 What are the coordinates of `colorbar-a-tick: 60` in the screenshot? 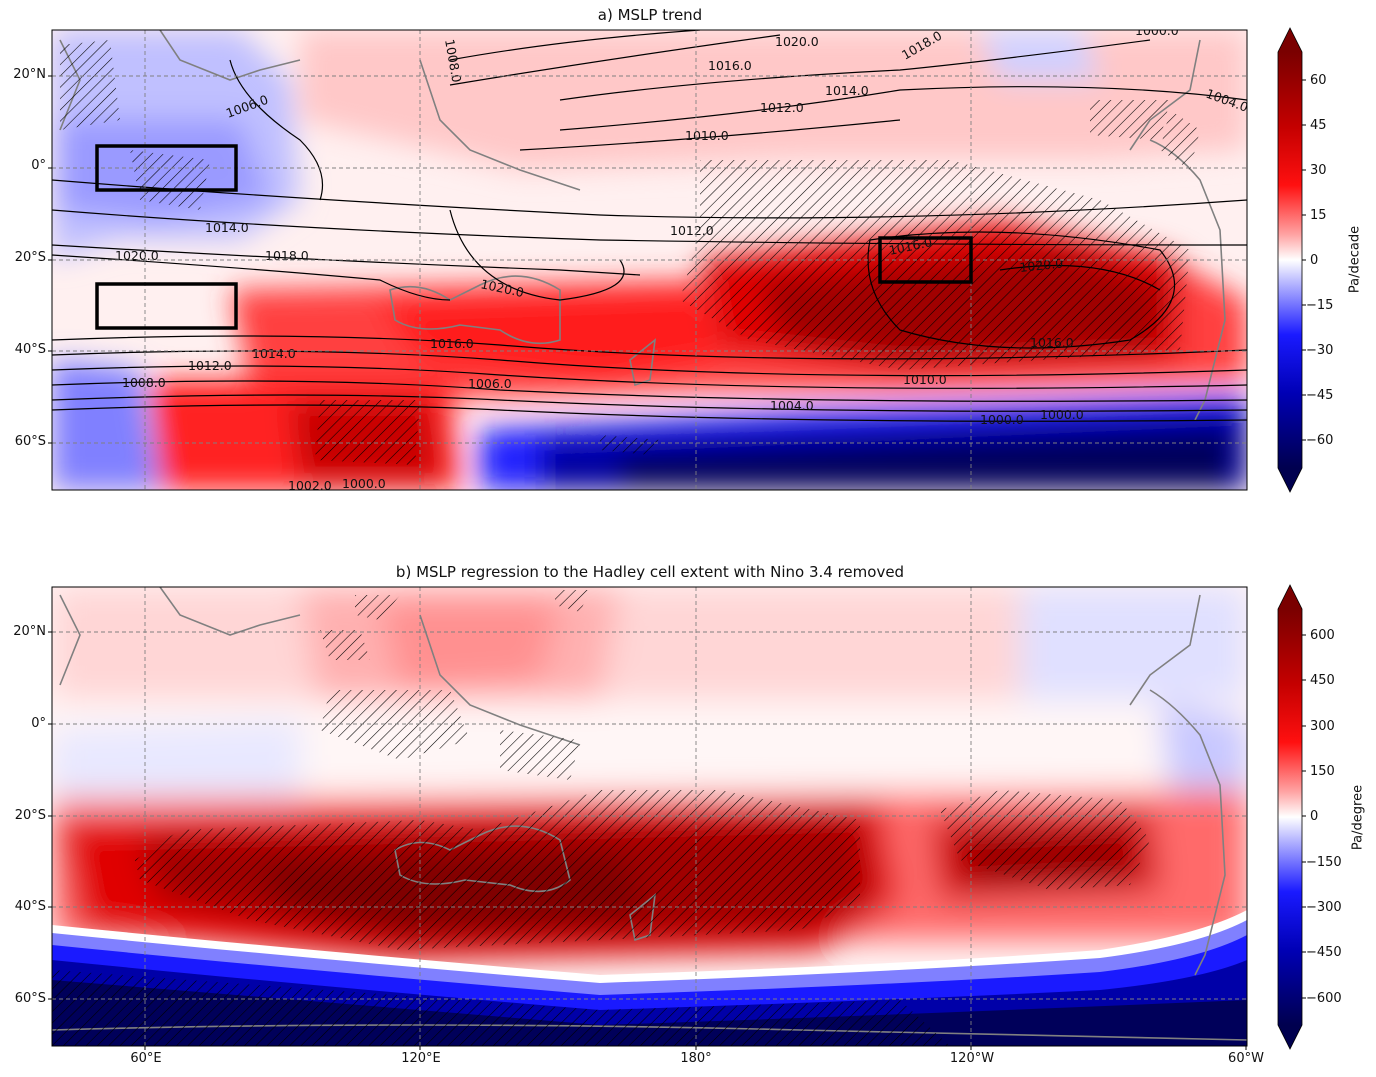 It's located at (1318, 80).